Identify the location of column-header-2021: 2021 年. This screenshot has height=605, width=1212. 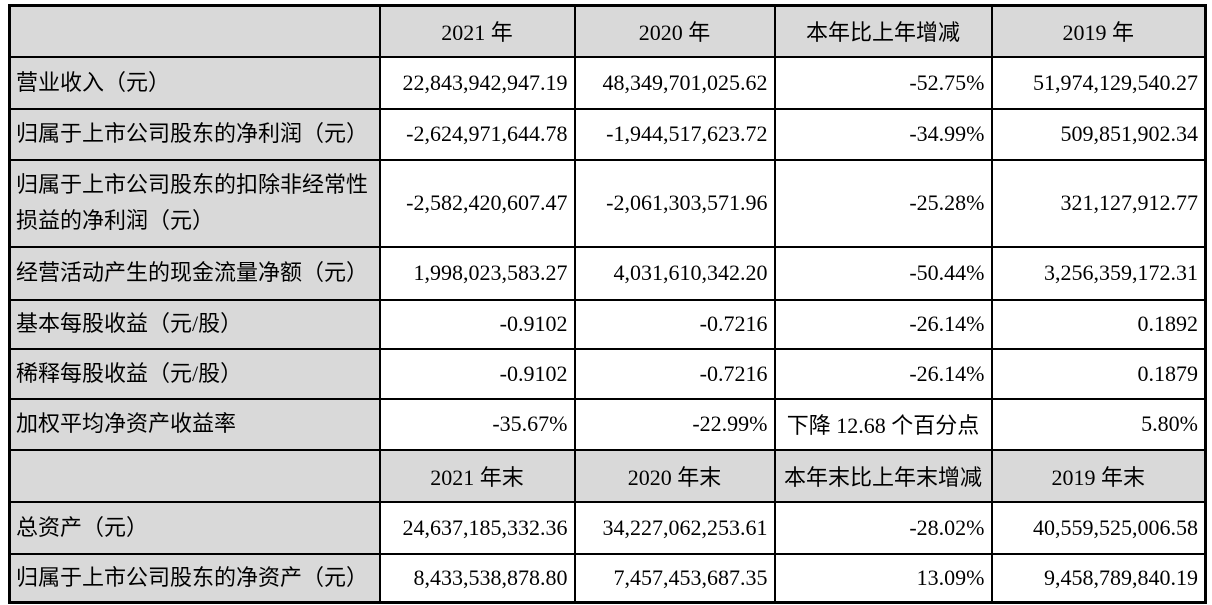
(477, 31).